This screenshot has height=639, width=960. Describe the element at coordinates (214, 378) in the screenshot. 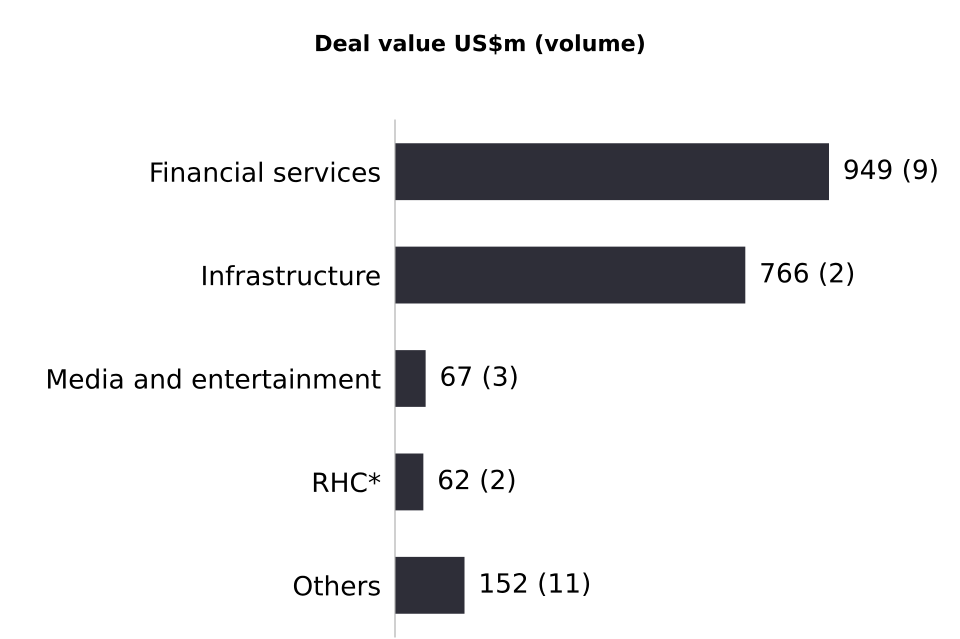

I see `y-tick-label: Media and entertainment` at that location.